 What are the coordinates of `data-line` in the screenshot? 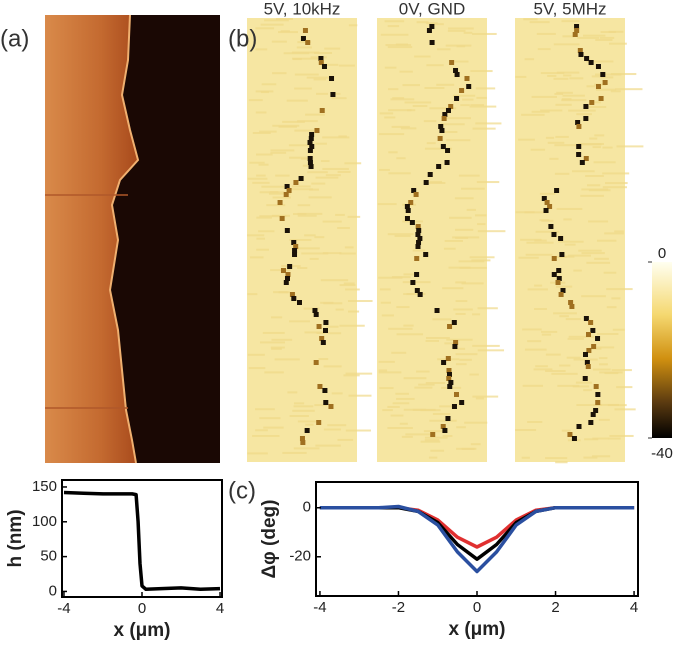 It's located at (477, 539).